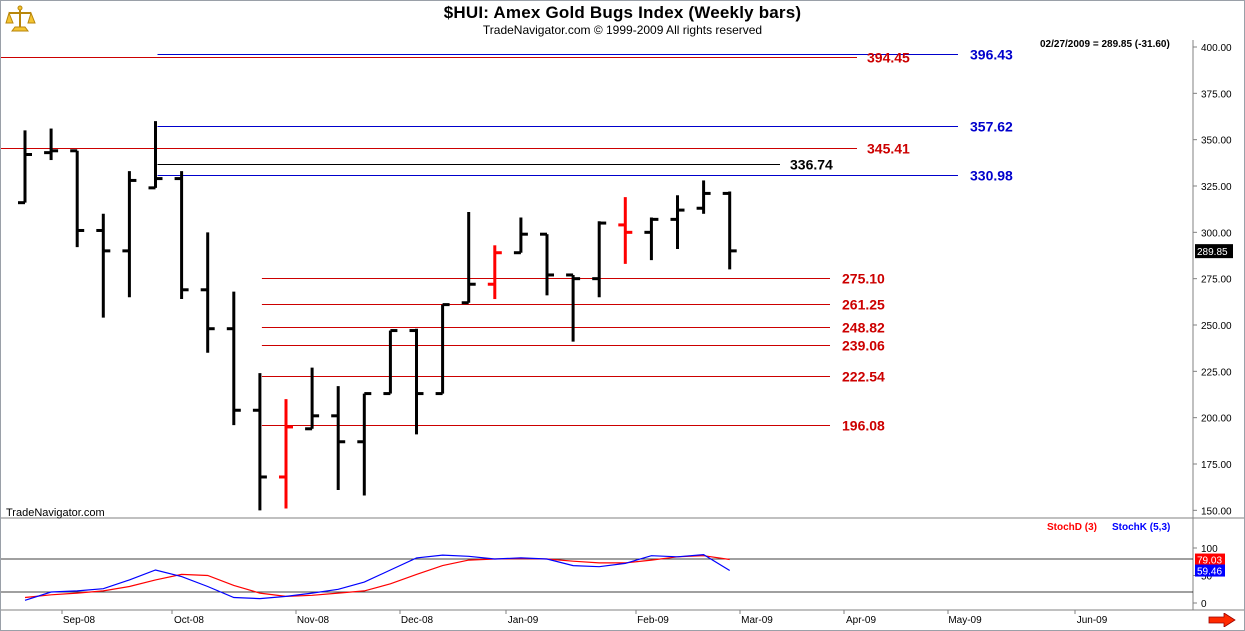 The width and height of the screenshot is (1245, 631). I want to click on legend-stochk: StochK (5,3), so click(1141, 527).